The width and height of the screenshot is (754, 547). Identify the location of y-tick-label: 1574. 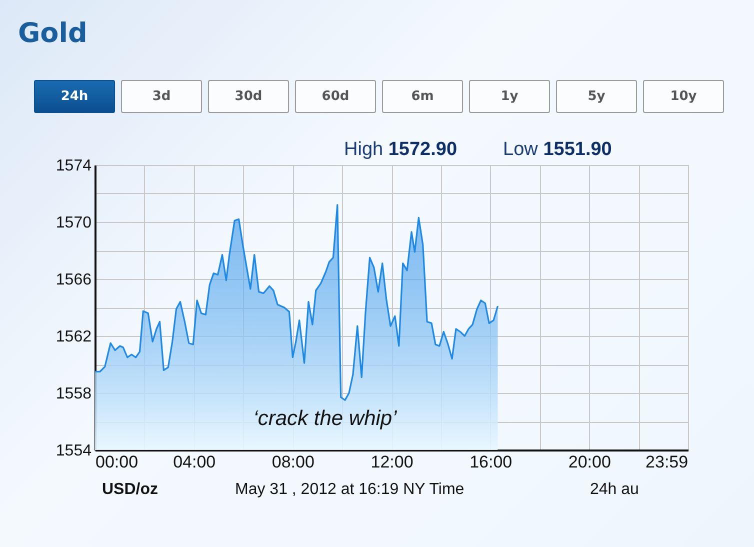
(74, 166).